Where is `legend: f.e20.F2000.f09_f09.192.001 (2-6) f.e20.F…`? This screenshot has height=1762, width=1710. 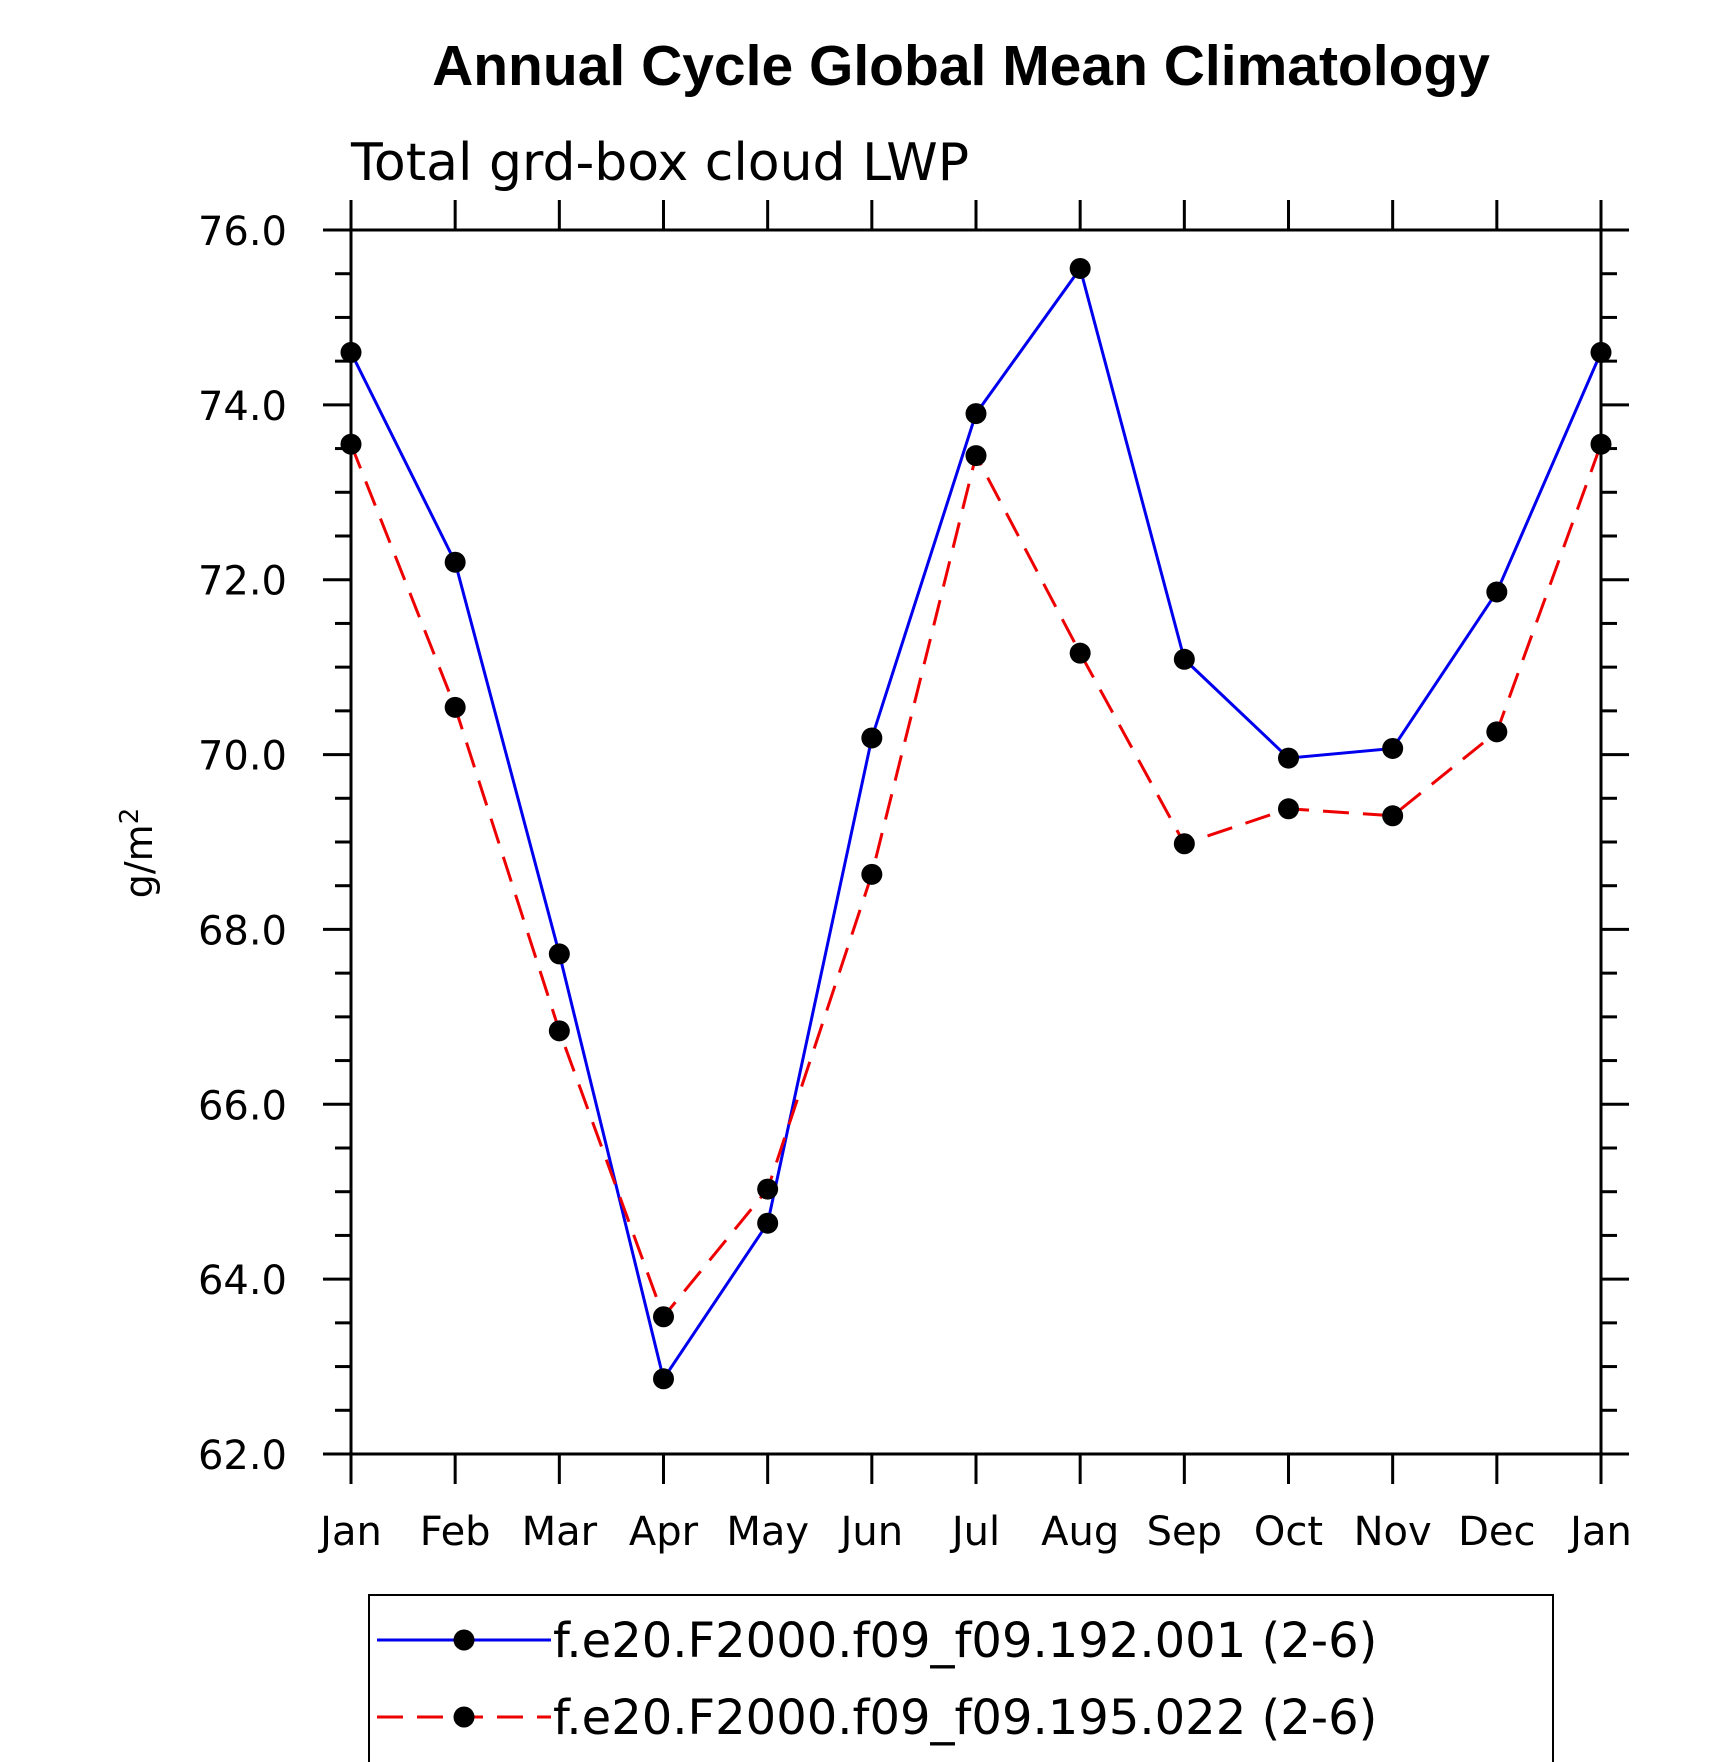 legend: f.e20.F2000.f09_f09.192.001 (2-6) f.e20.F… is located at coordinates (961, 1678).